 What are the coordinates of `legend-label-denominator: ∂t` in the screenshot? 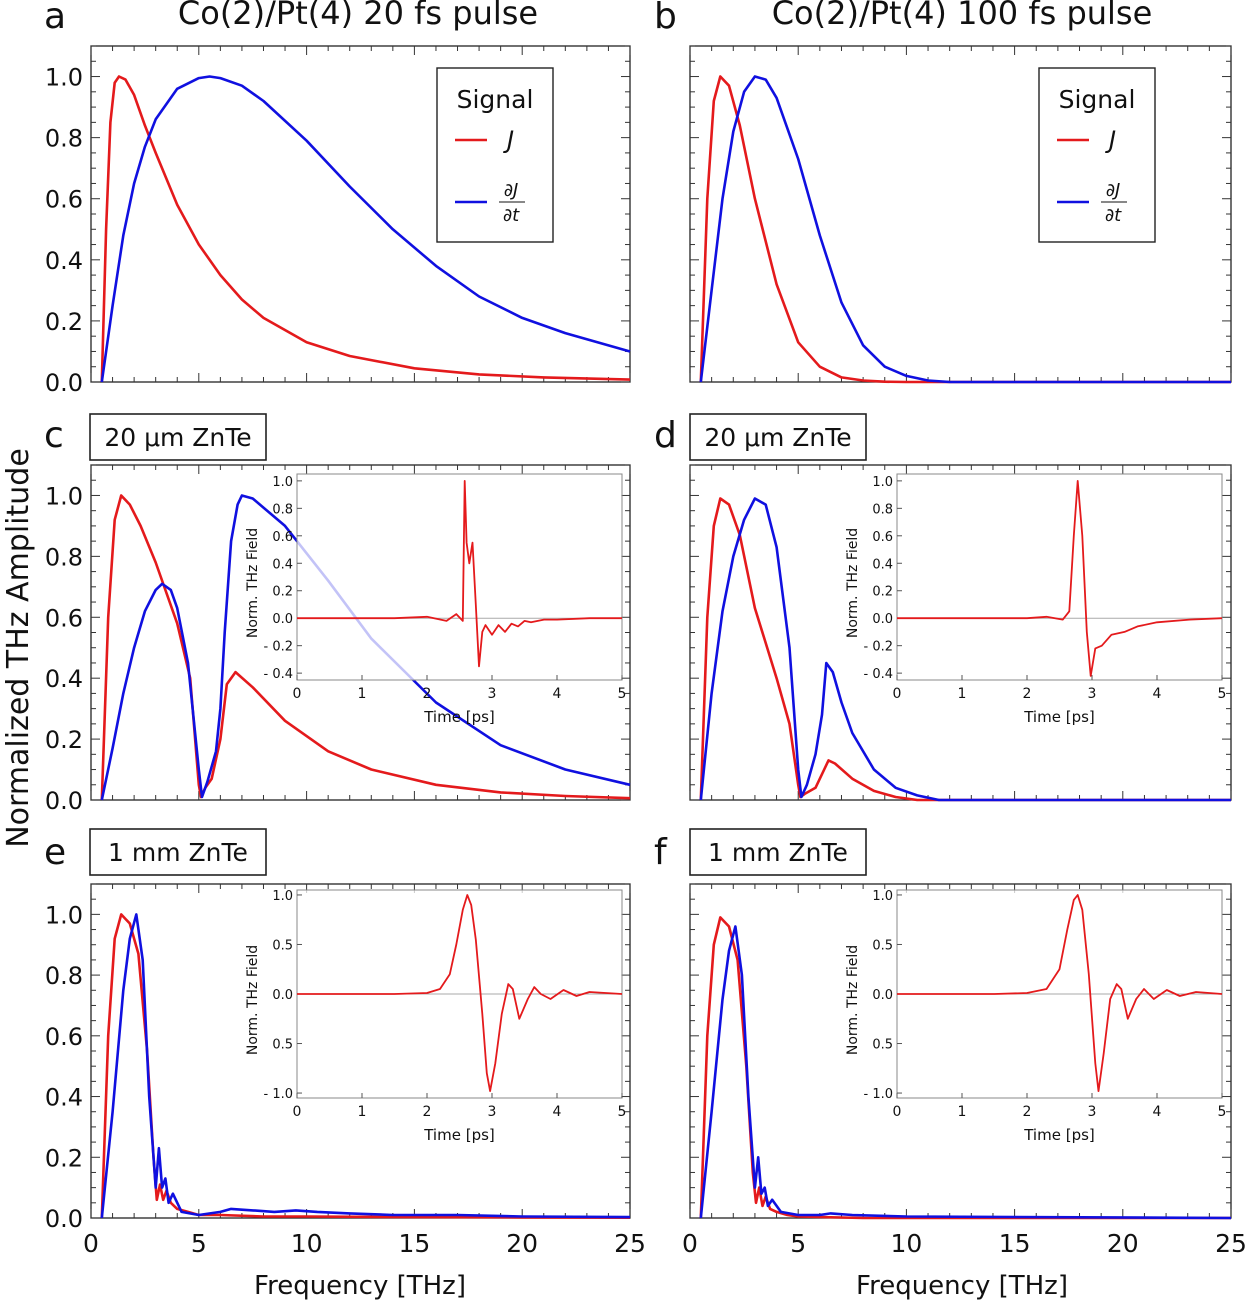 It's located at (1113, 215).